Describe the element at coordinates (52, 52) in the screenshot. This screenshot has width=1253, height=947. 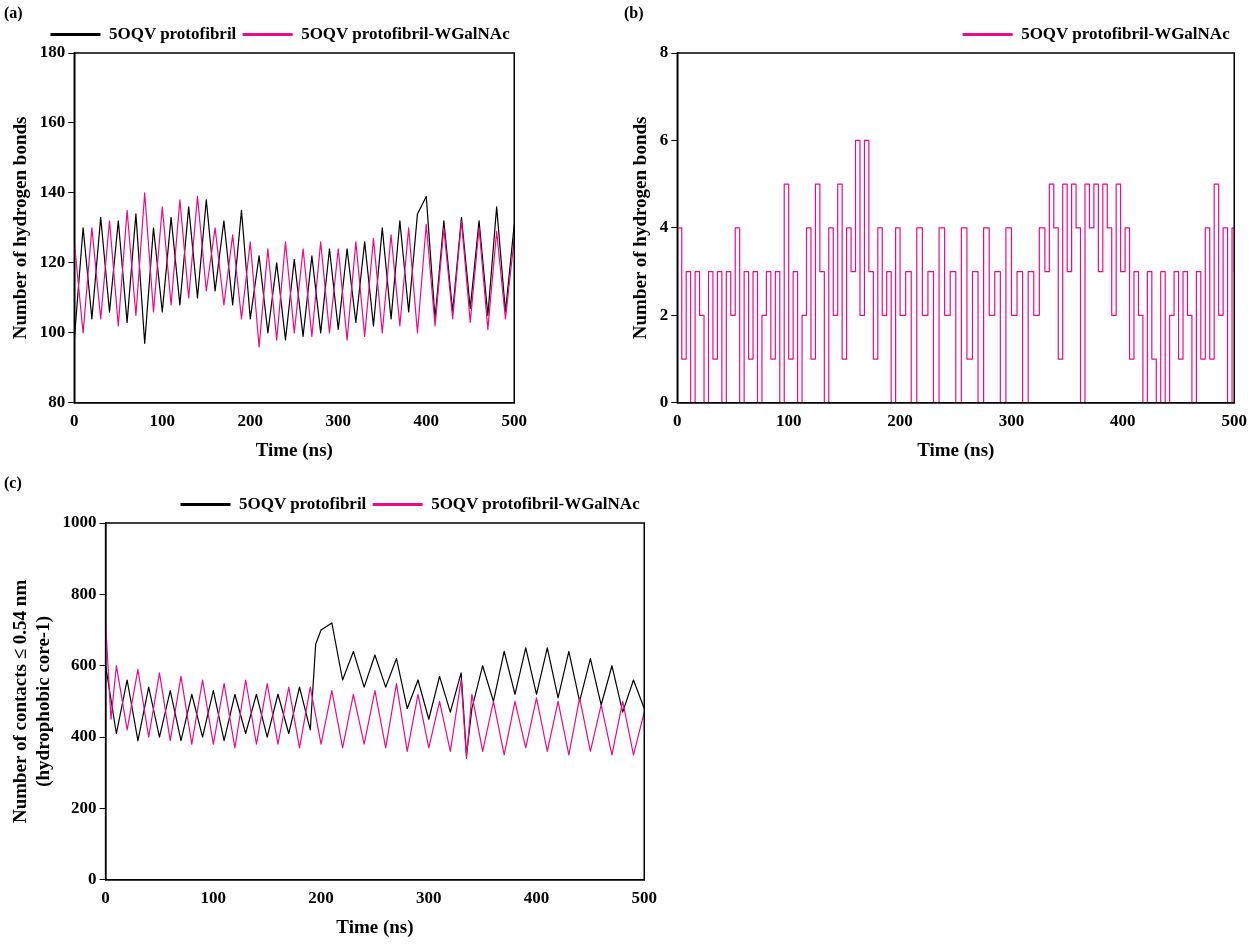
I see `y-tick-label: 180` at that location.